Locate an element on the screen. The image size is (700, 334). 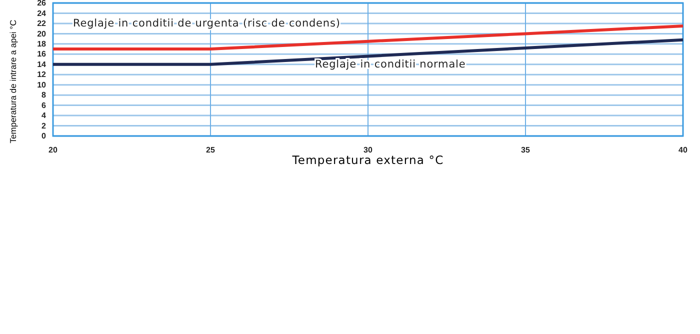
y-tick-label: 10 is located at coordinates (42, 85).